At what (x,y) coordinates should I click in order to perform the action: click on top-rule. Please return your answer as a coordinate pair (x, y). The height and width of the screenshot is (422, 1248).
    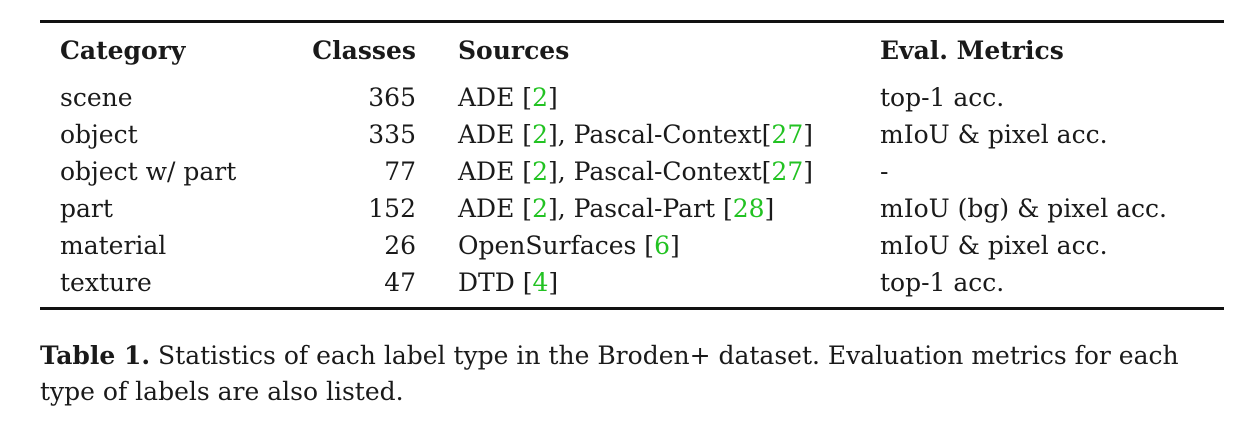
    Looking at the image, I should click on (632, 21).